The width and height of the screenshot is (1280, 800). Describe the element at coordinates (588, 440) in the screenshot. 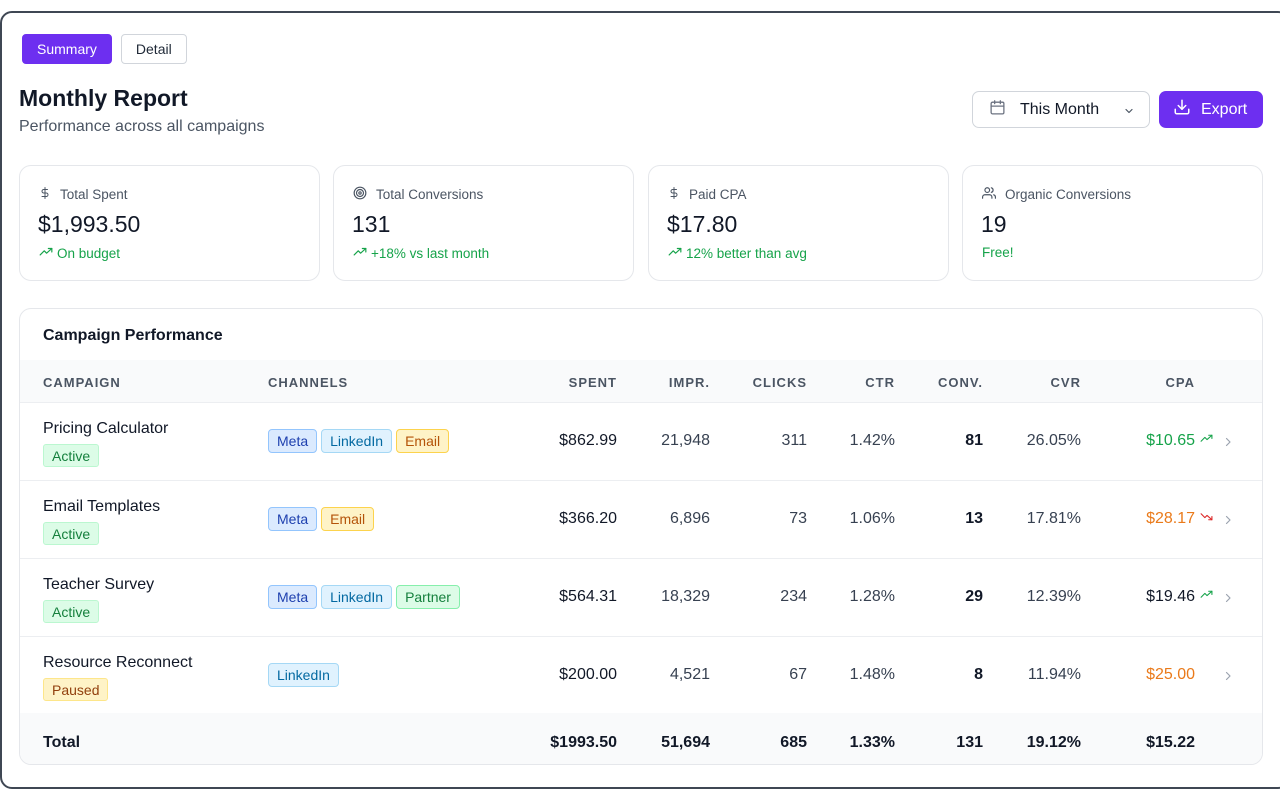

I see `spent-cell: $862.99` at that location.